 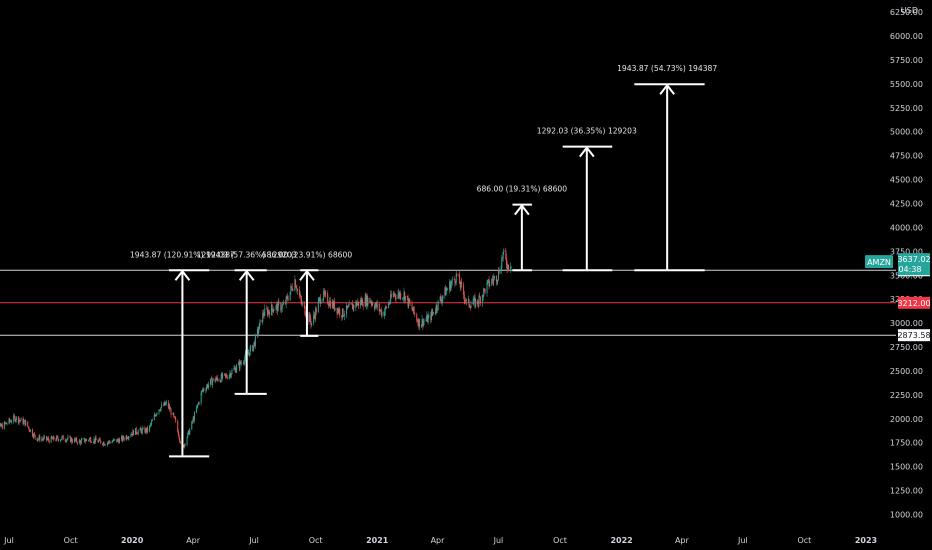 I want to click on level-price-tag, so click(x=914, y=302).